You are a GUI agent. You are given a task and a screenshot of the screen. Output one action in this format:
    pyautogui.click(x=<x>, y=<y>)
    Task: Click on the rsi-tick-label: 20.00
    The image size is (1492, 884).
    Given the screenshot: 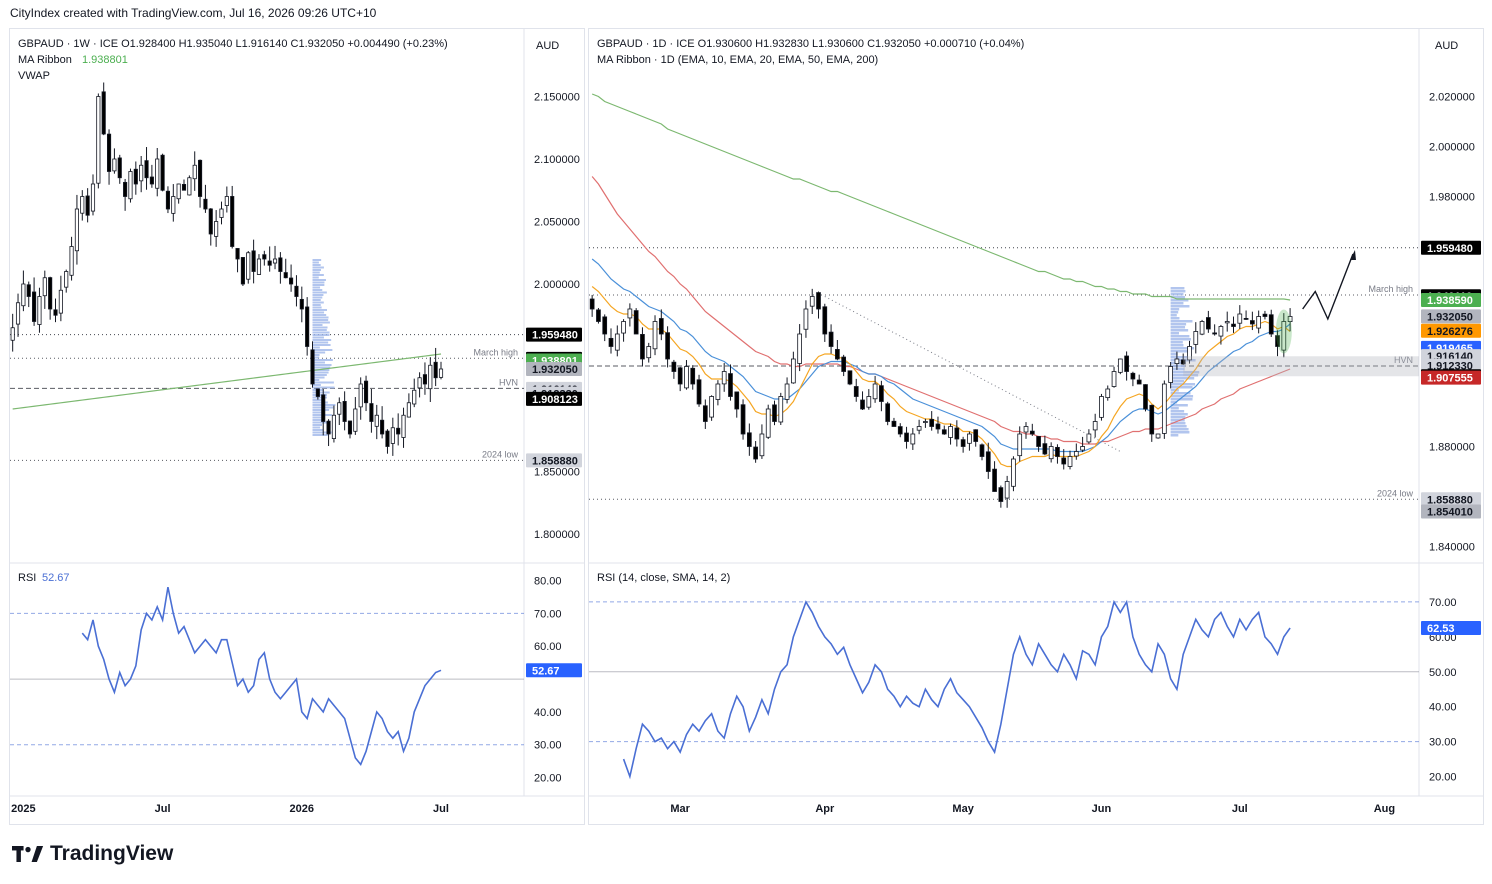 What is the action you would take?
    pyautogui.click(x=1443, y=778)
    